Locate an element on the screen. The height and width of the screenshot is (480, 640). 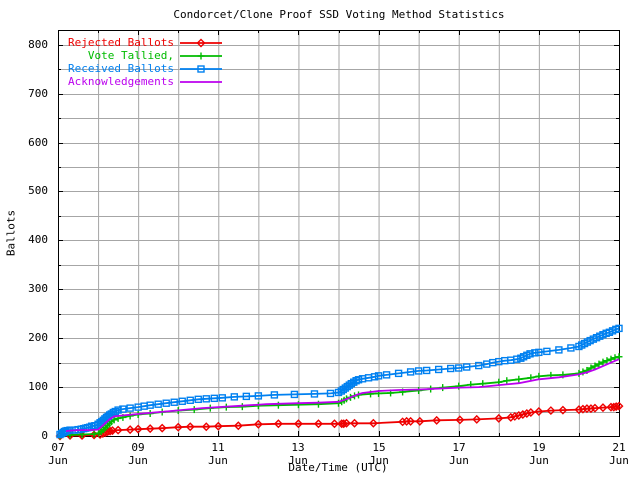
legend-item: Vote Tallied, is located at coordinates (143, 55).